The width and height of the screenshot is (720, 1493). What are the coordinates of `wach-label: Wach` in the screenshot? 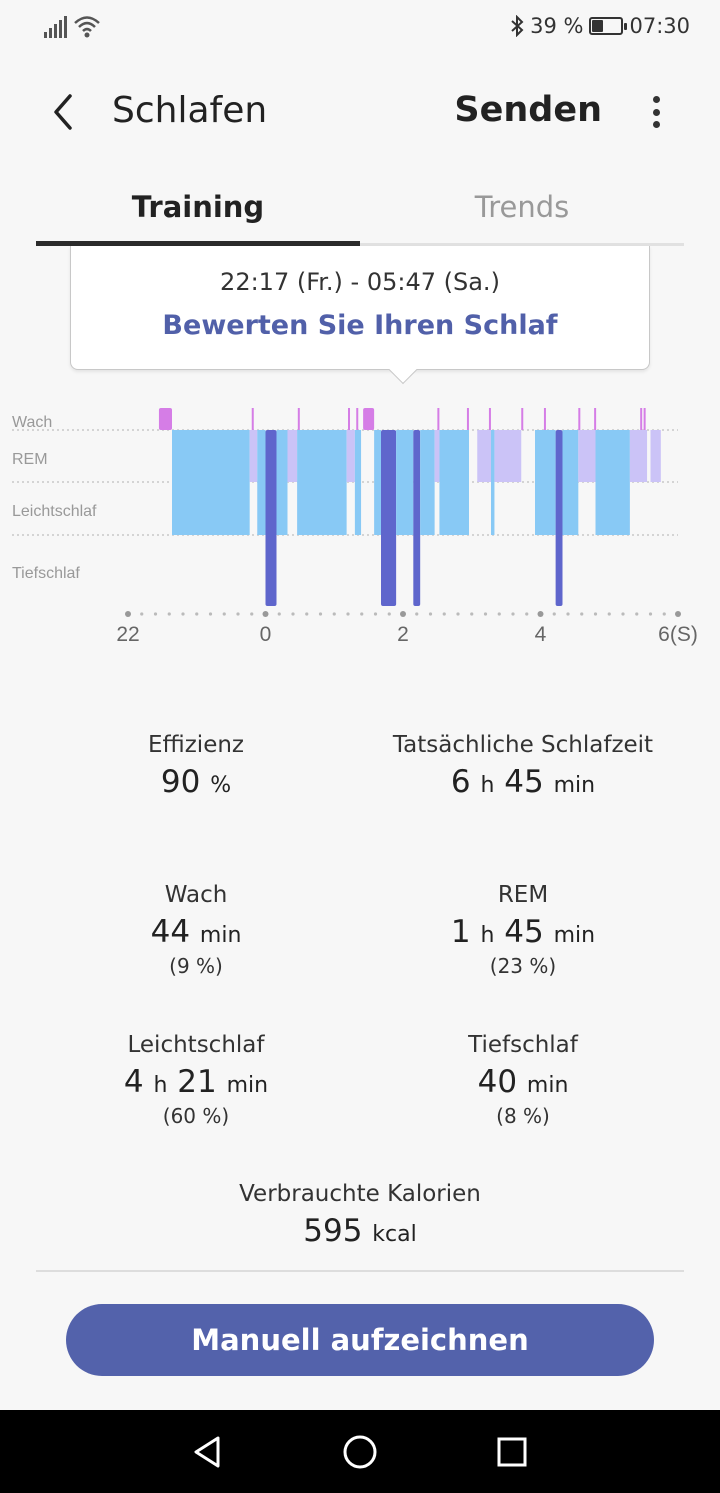 It's located at (196, 895).